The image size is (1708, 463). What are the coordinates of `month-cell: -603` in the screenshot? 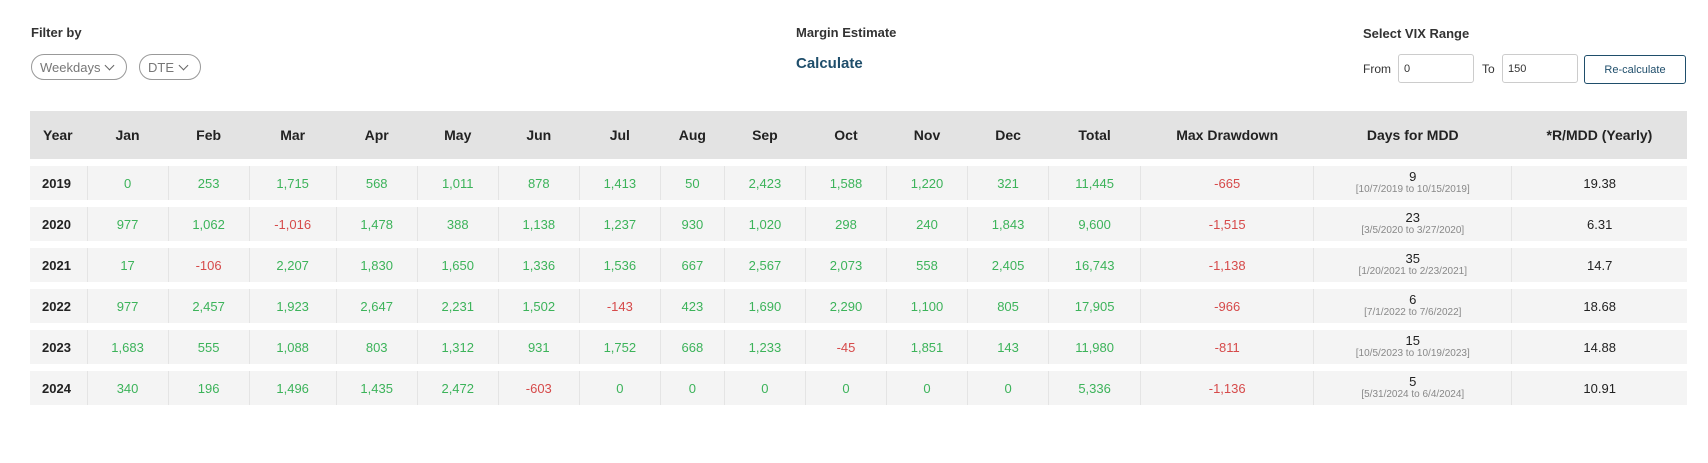 It's located at (538, 389).